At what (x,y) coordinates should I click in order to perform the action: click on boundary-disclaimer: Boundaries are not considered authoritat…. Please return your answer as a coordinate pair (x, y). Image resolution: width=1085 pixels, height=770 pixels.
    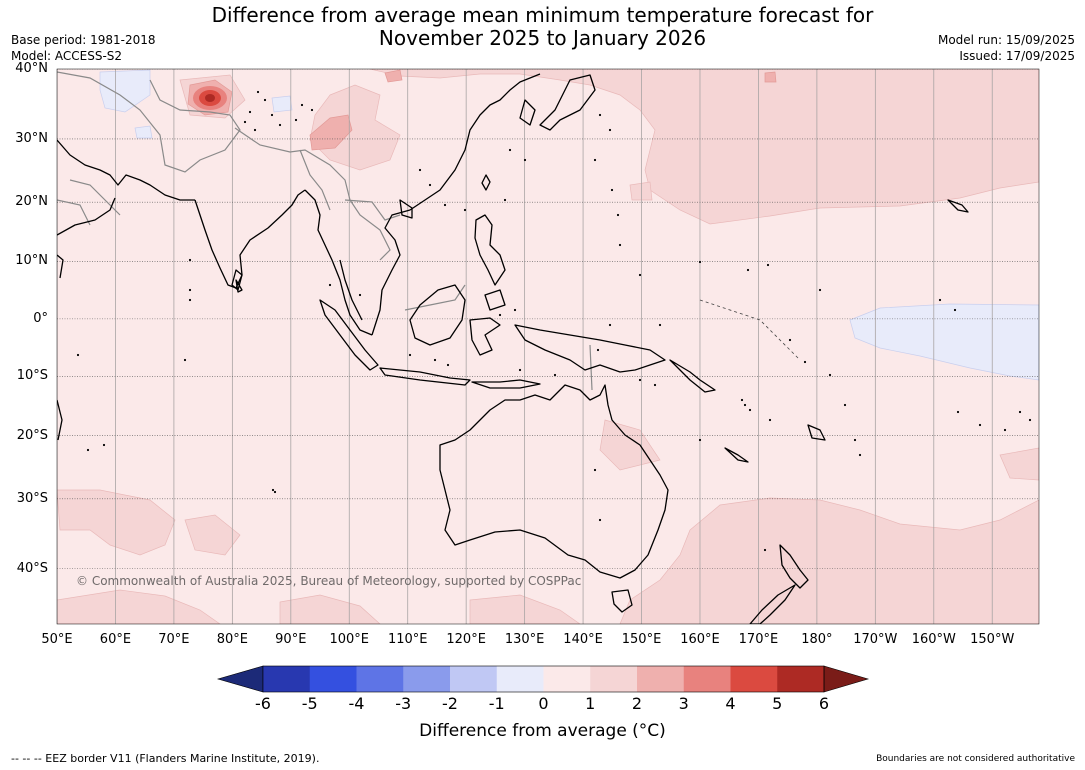
    Looking at the image, I should click on (975, 759).